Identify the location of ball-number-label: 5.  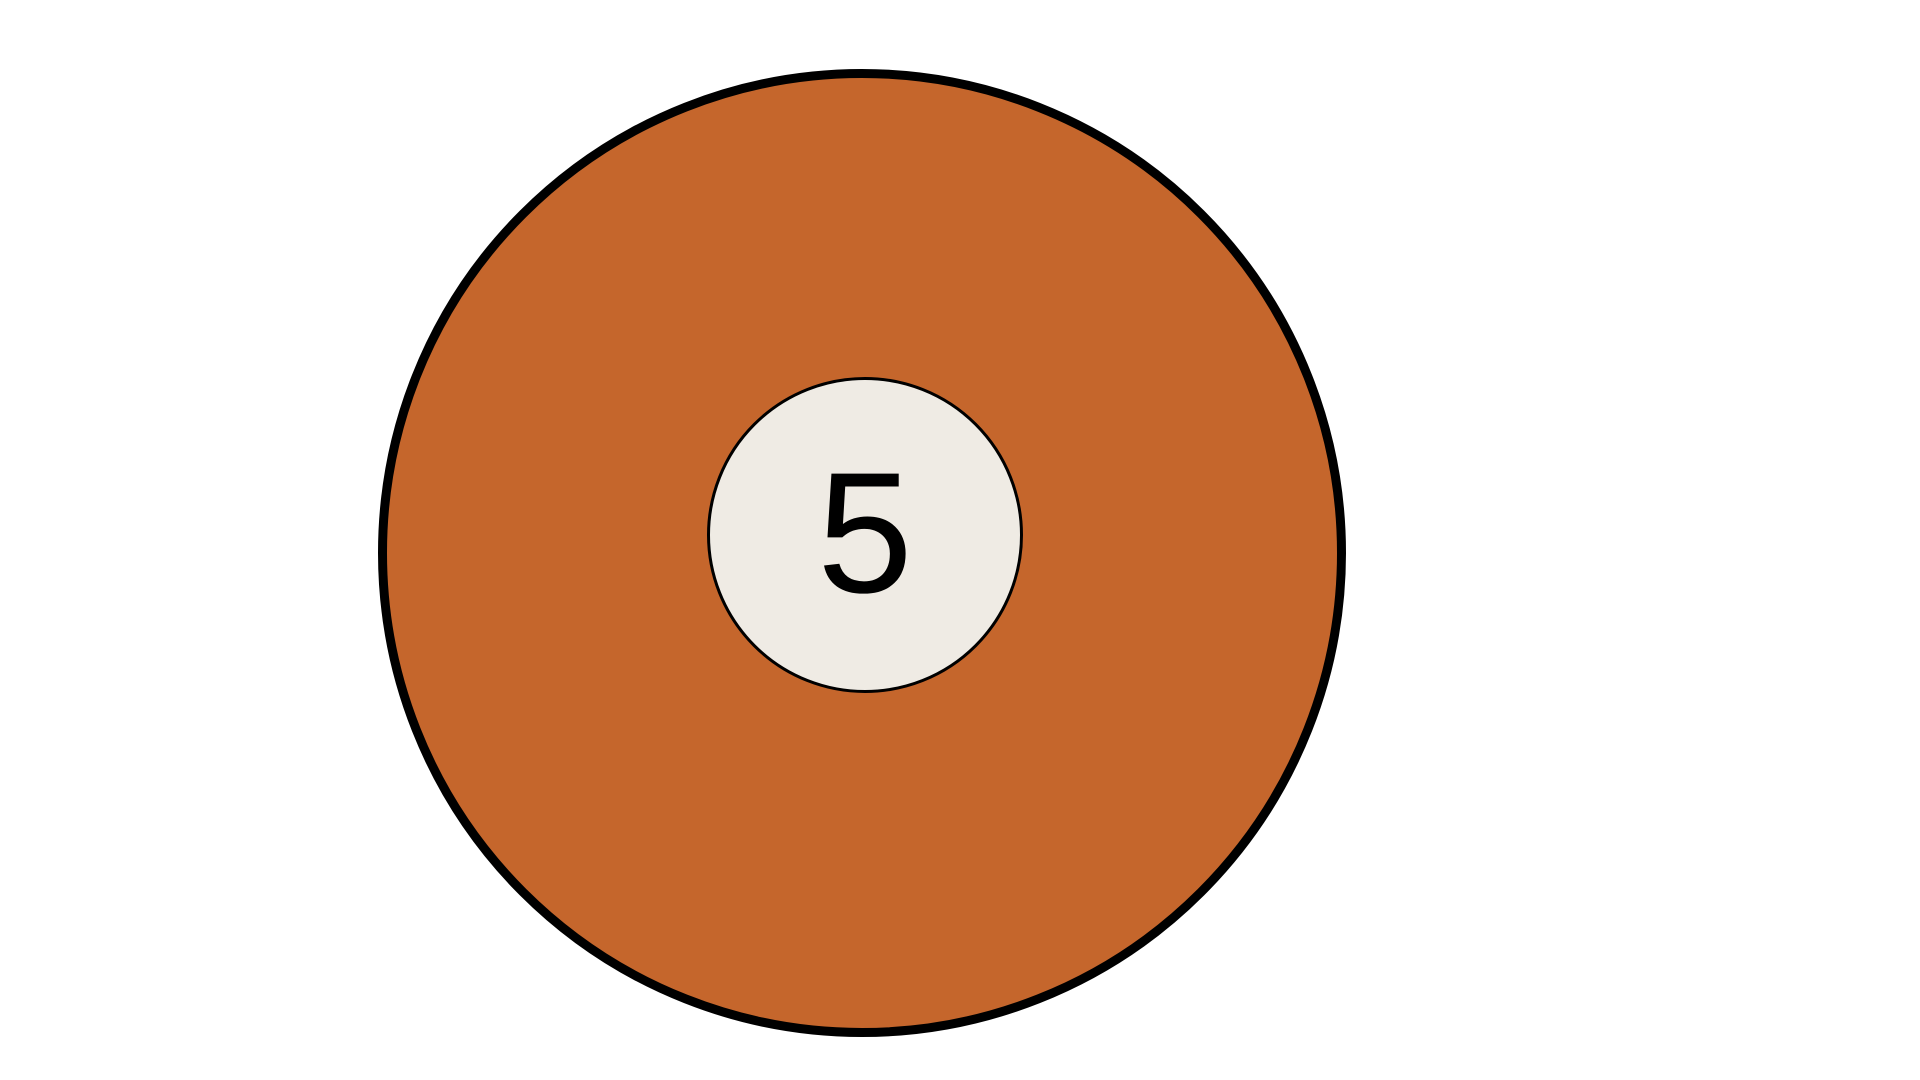
(865, 533).